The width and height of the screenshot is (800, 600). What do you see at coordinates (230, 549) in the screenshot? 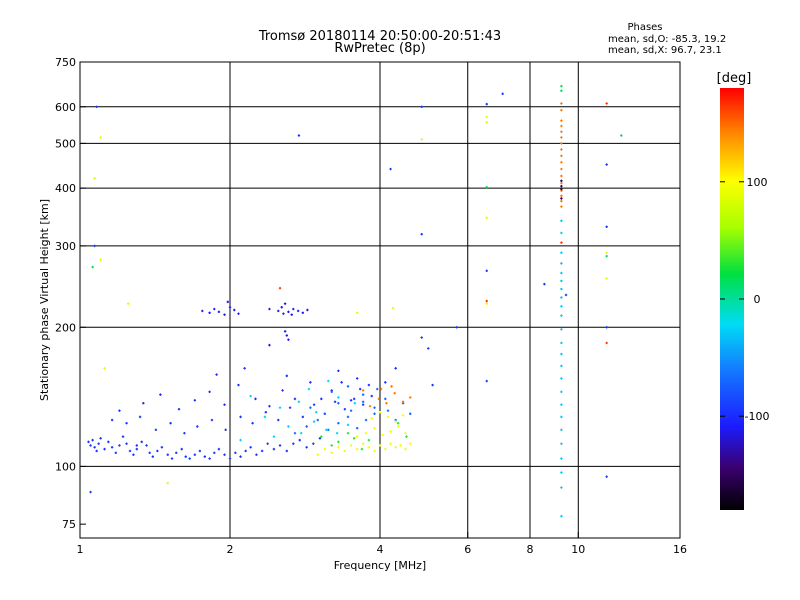
I see `x-tick-label: 2` at bounding box center [230, 549].